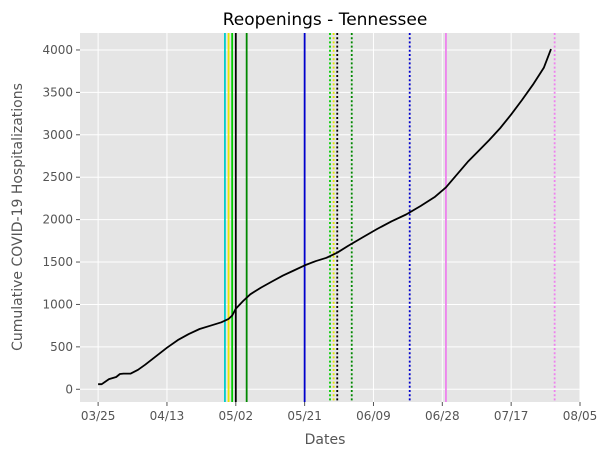 The height and width of the screenshot is (457, 601). Describe the element at coordinates (69, 389) in the screenshot. I see `y-tick-label: 0` at that location.